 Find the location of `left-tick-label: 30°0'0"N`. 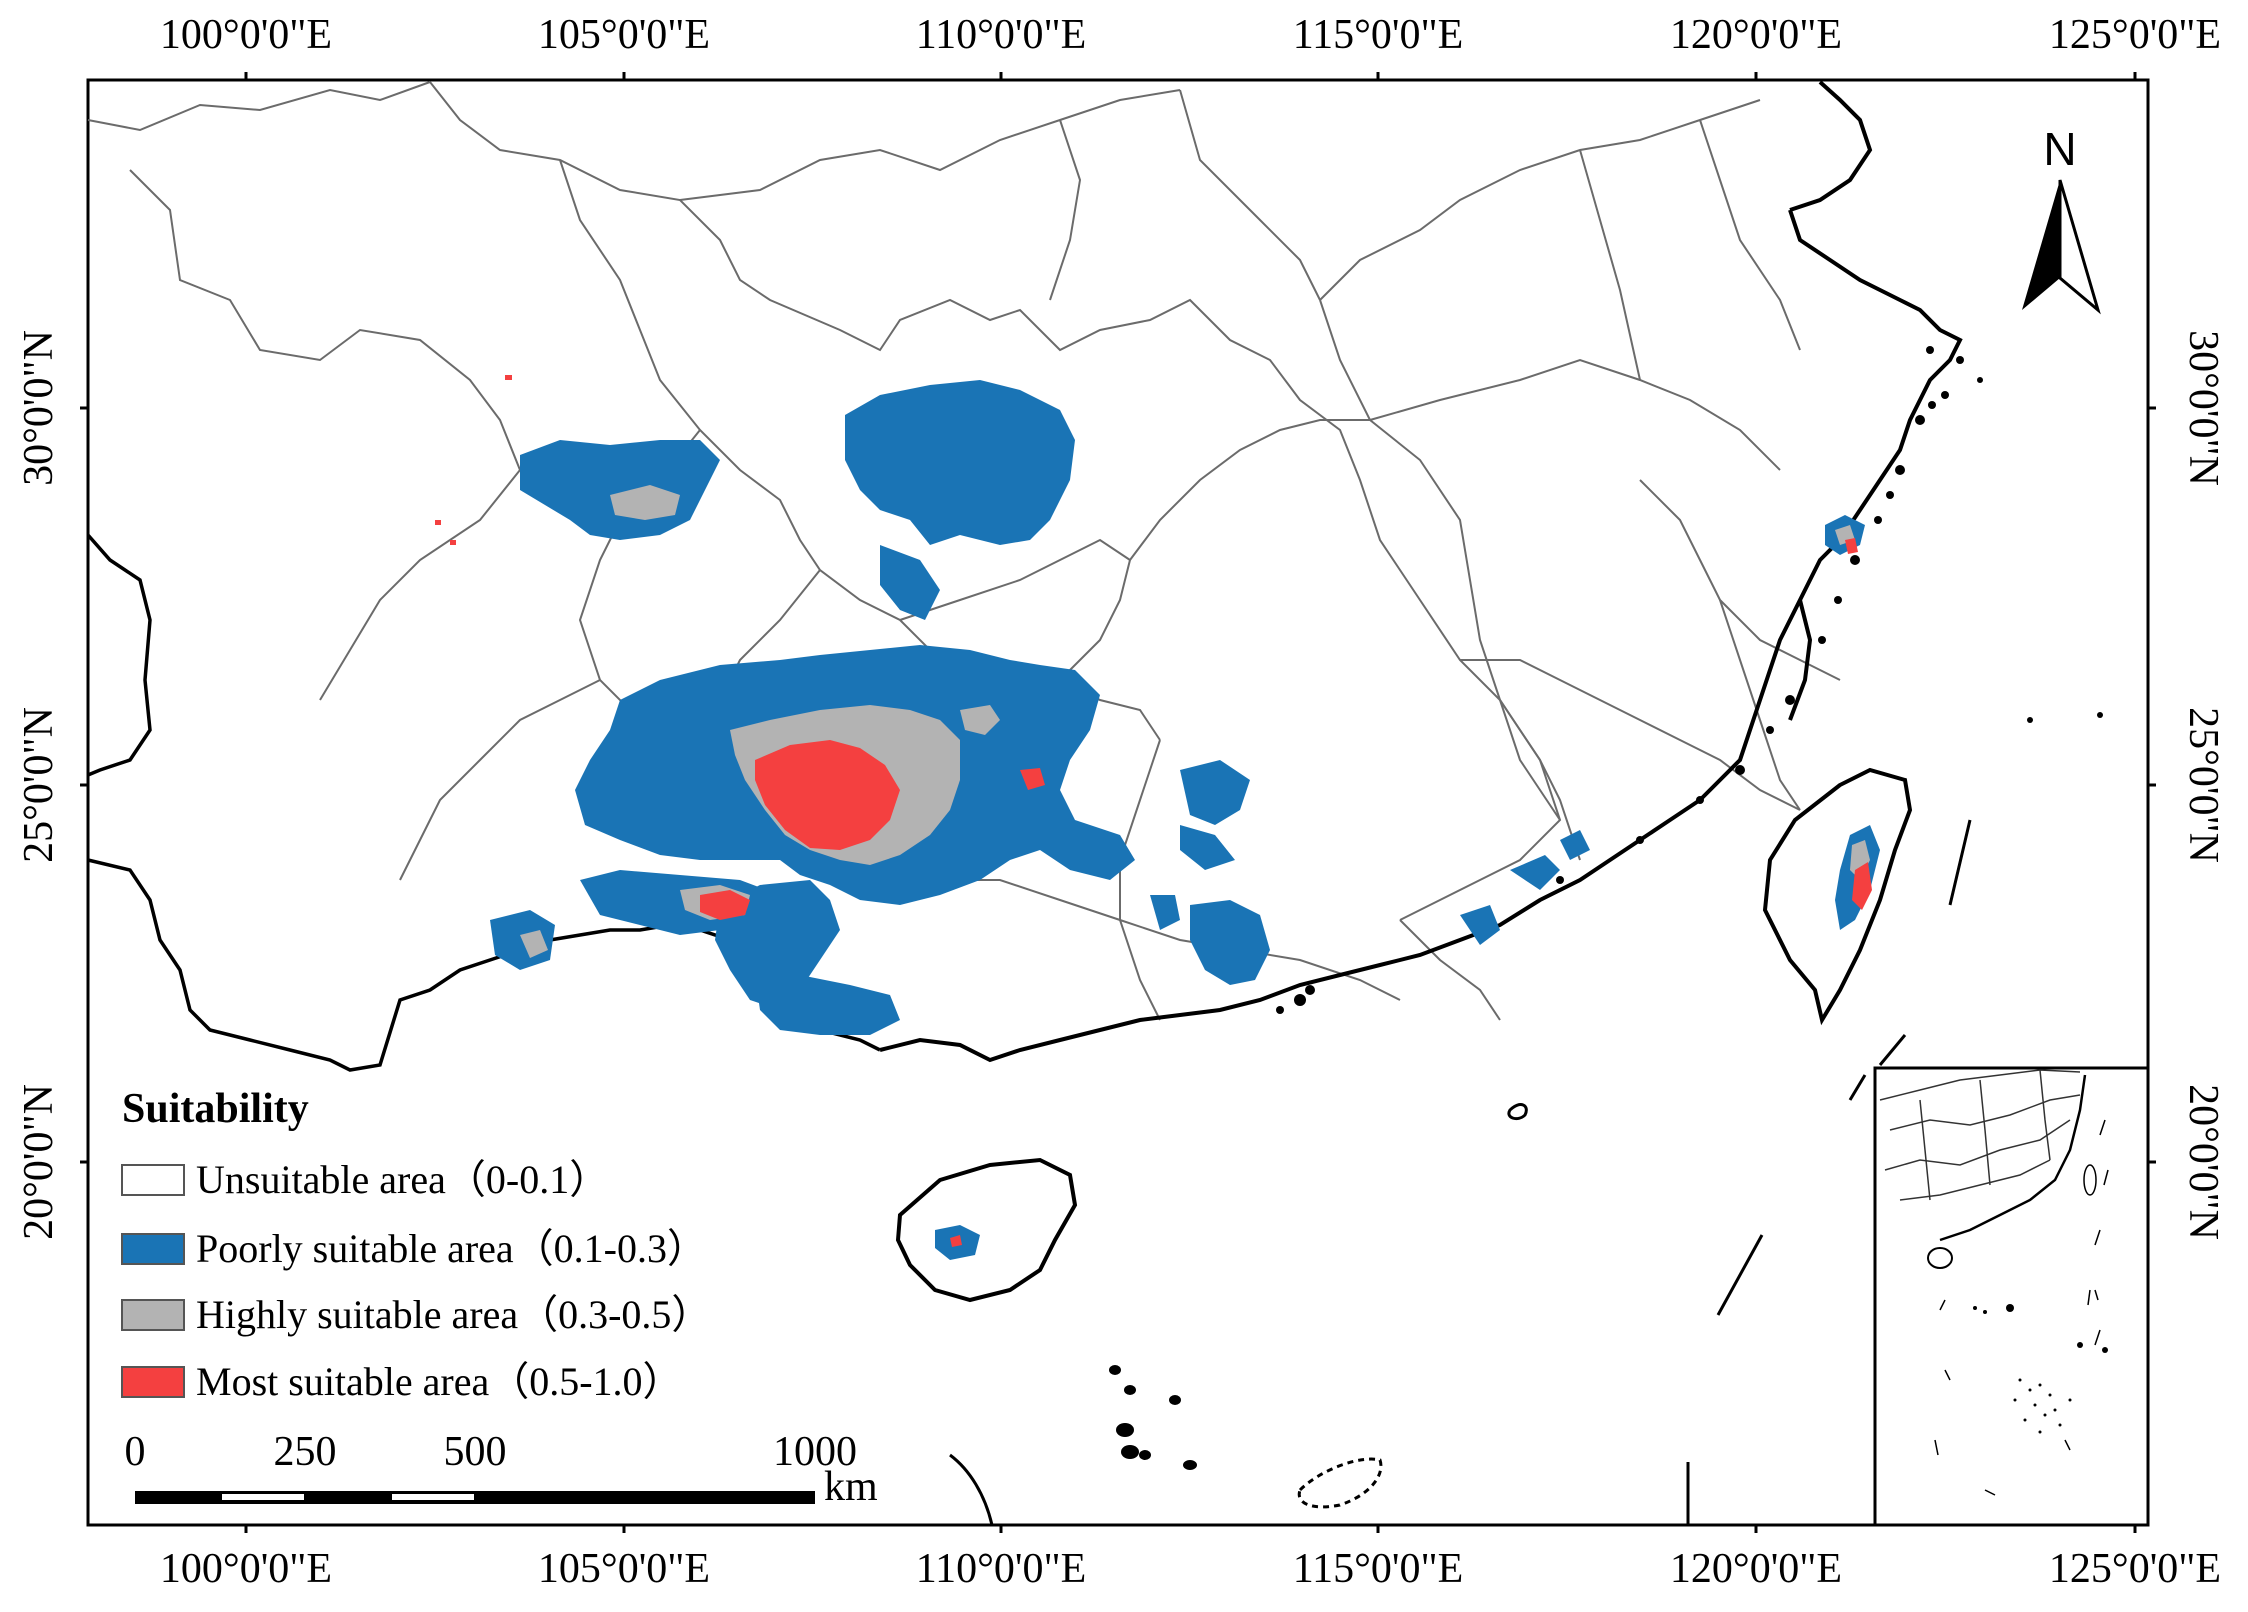

left-tick-label: 30°0'0"N is located at coordinates (39, 408).